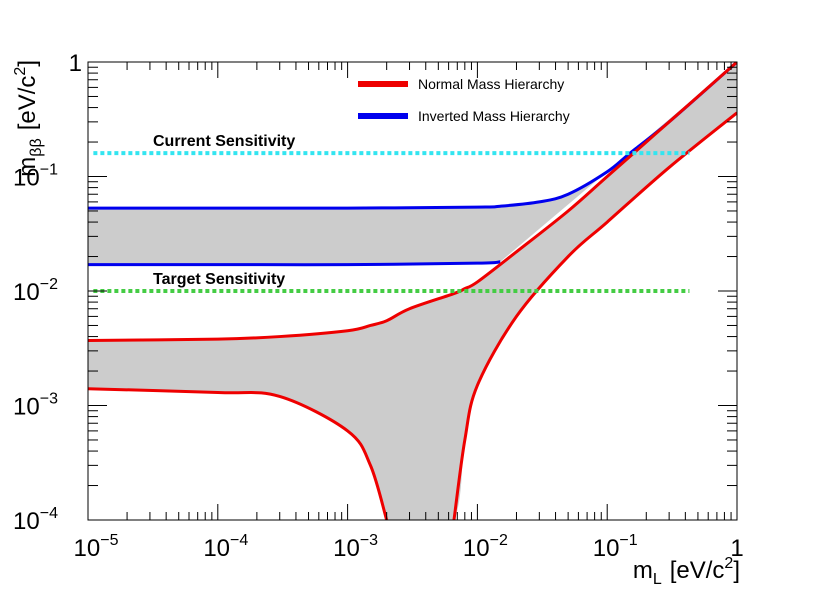 The image size is (822, 593). What do you see at coordinates (224, 141) in the screenshot?
I see `reference-label: Current Sensitivity` at bounding box center [224, 141].